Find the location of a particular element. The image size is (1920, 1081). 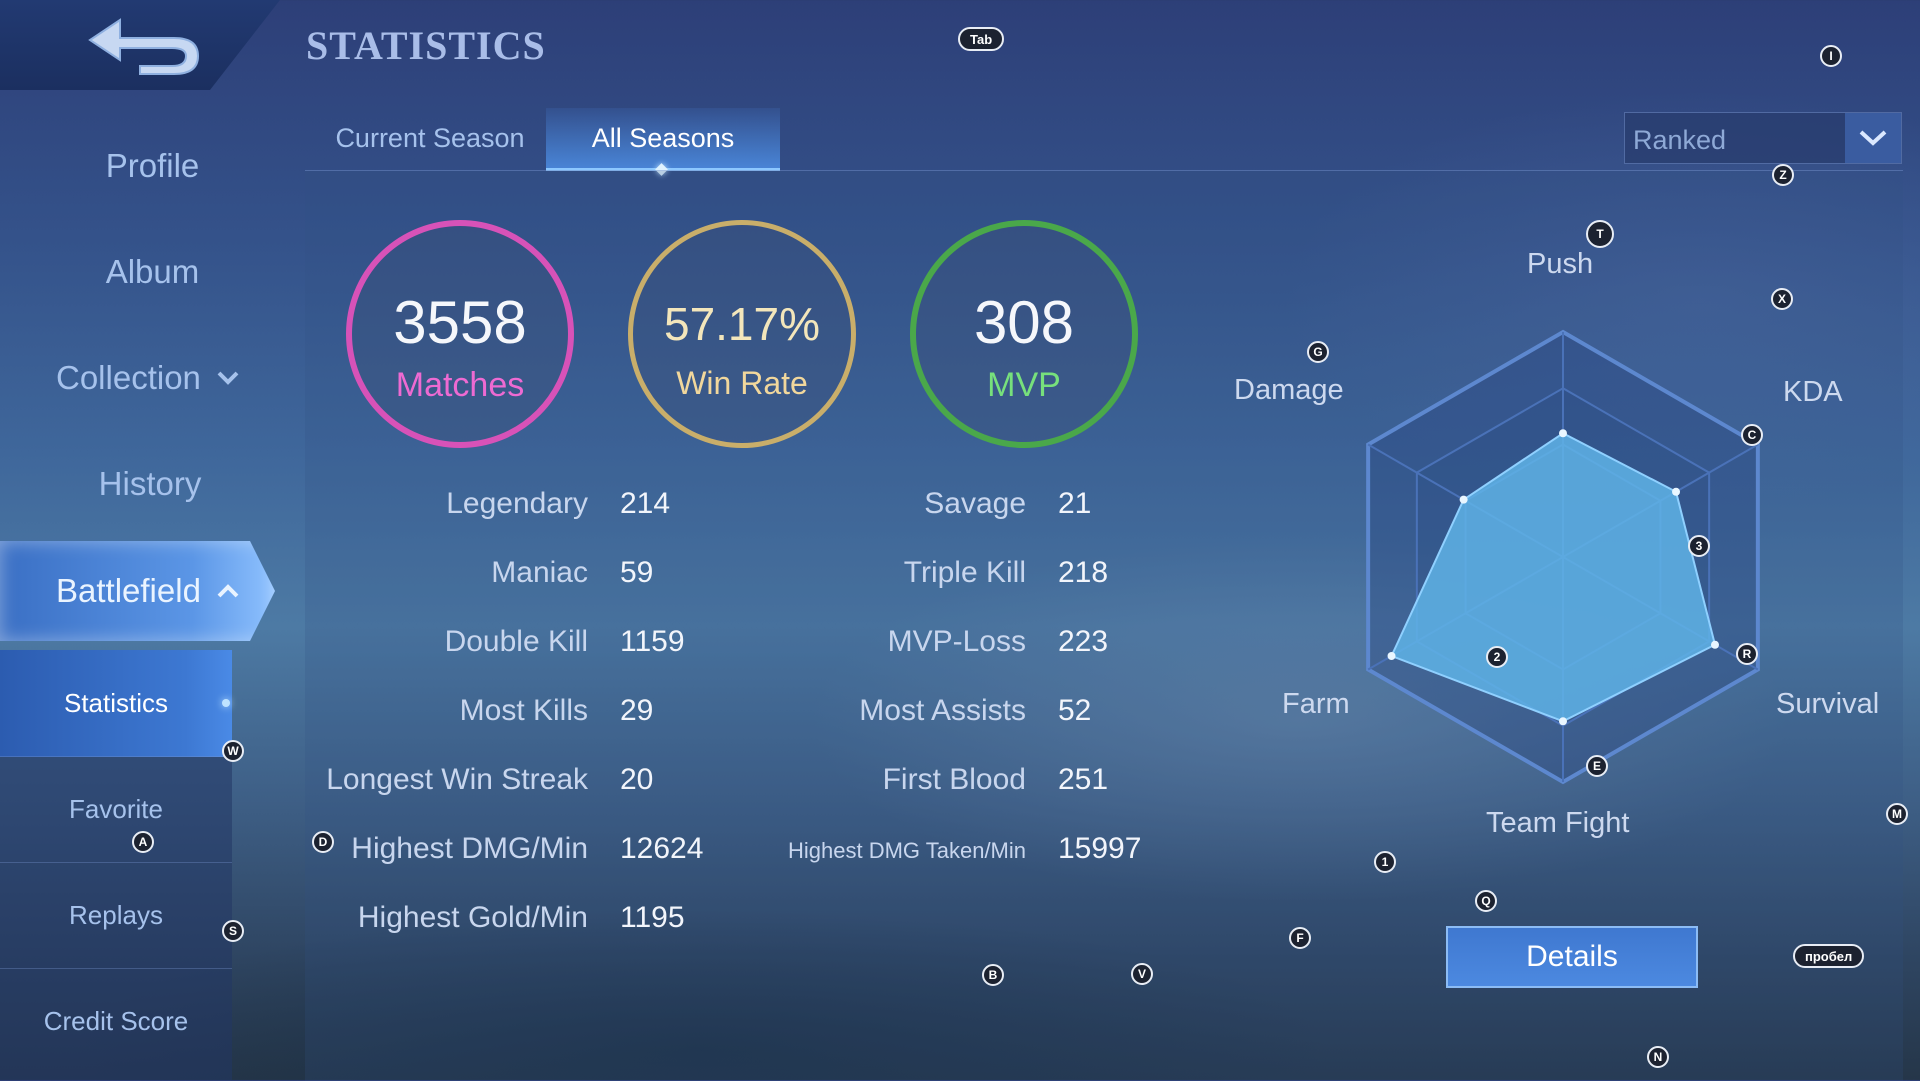

details-button: Details is located at coordinates (1572, 957).